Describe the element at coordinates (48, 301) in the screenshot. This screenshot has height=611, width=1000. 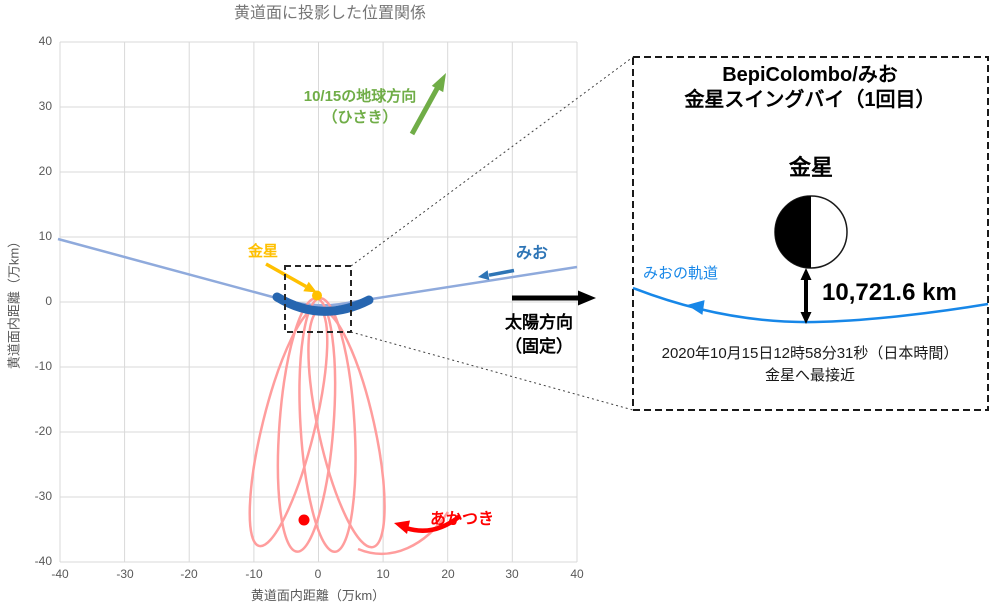
I see `y-tick-label: 0` at that location.